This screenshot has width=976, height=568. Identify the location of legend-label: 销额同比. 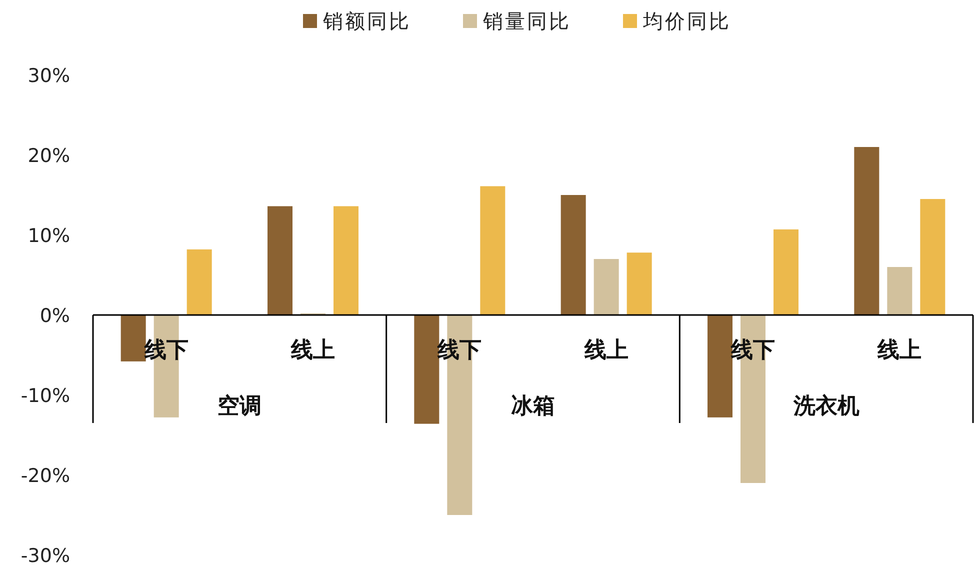
(366, 21).